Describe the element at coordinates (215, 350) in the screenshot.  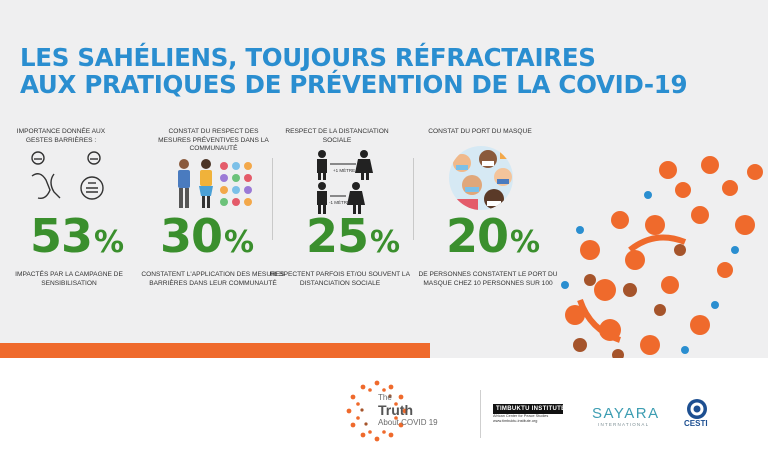
I see `orange-accent-band` at that location.